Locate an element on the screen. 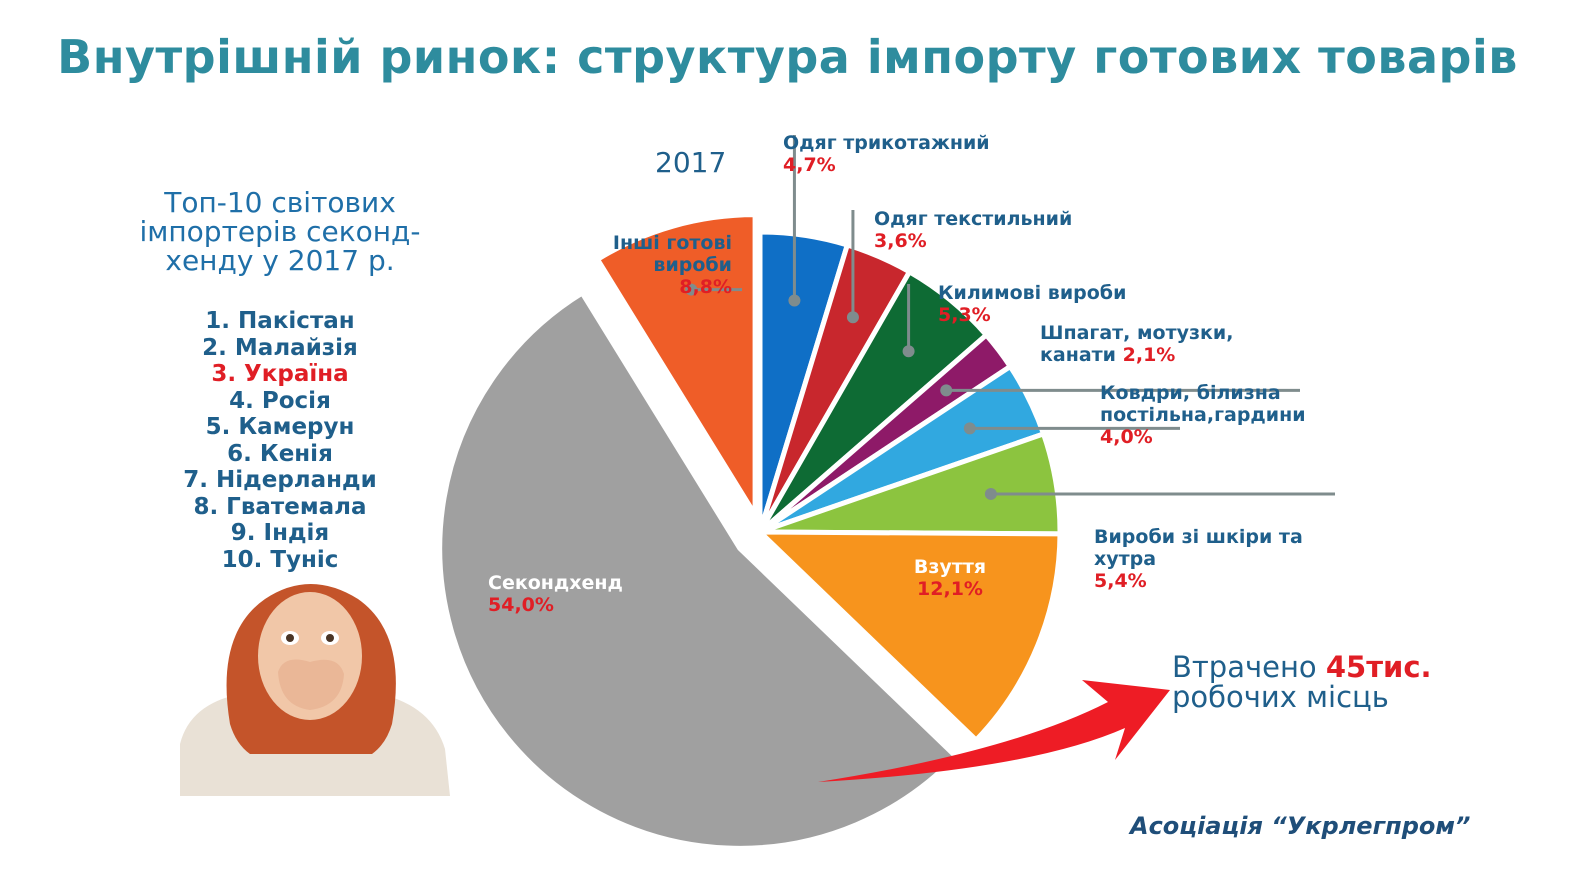  label-carpets: Килимові вироби 5,3% is located at coordinates (1032, 304).